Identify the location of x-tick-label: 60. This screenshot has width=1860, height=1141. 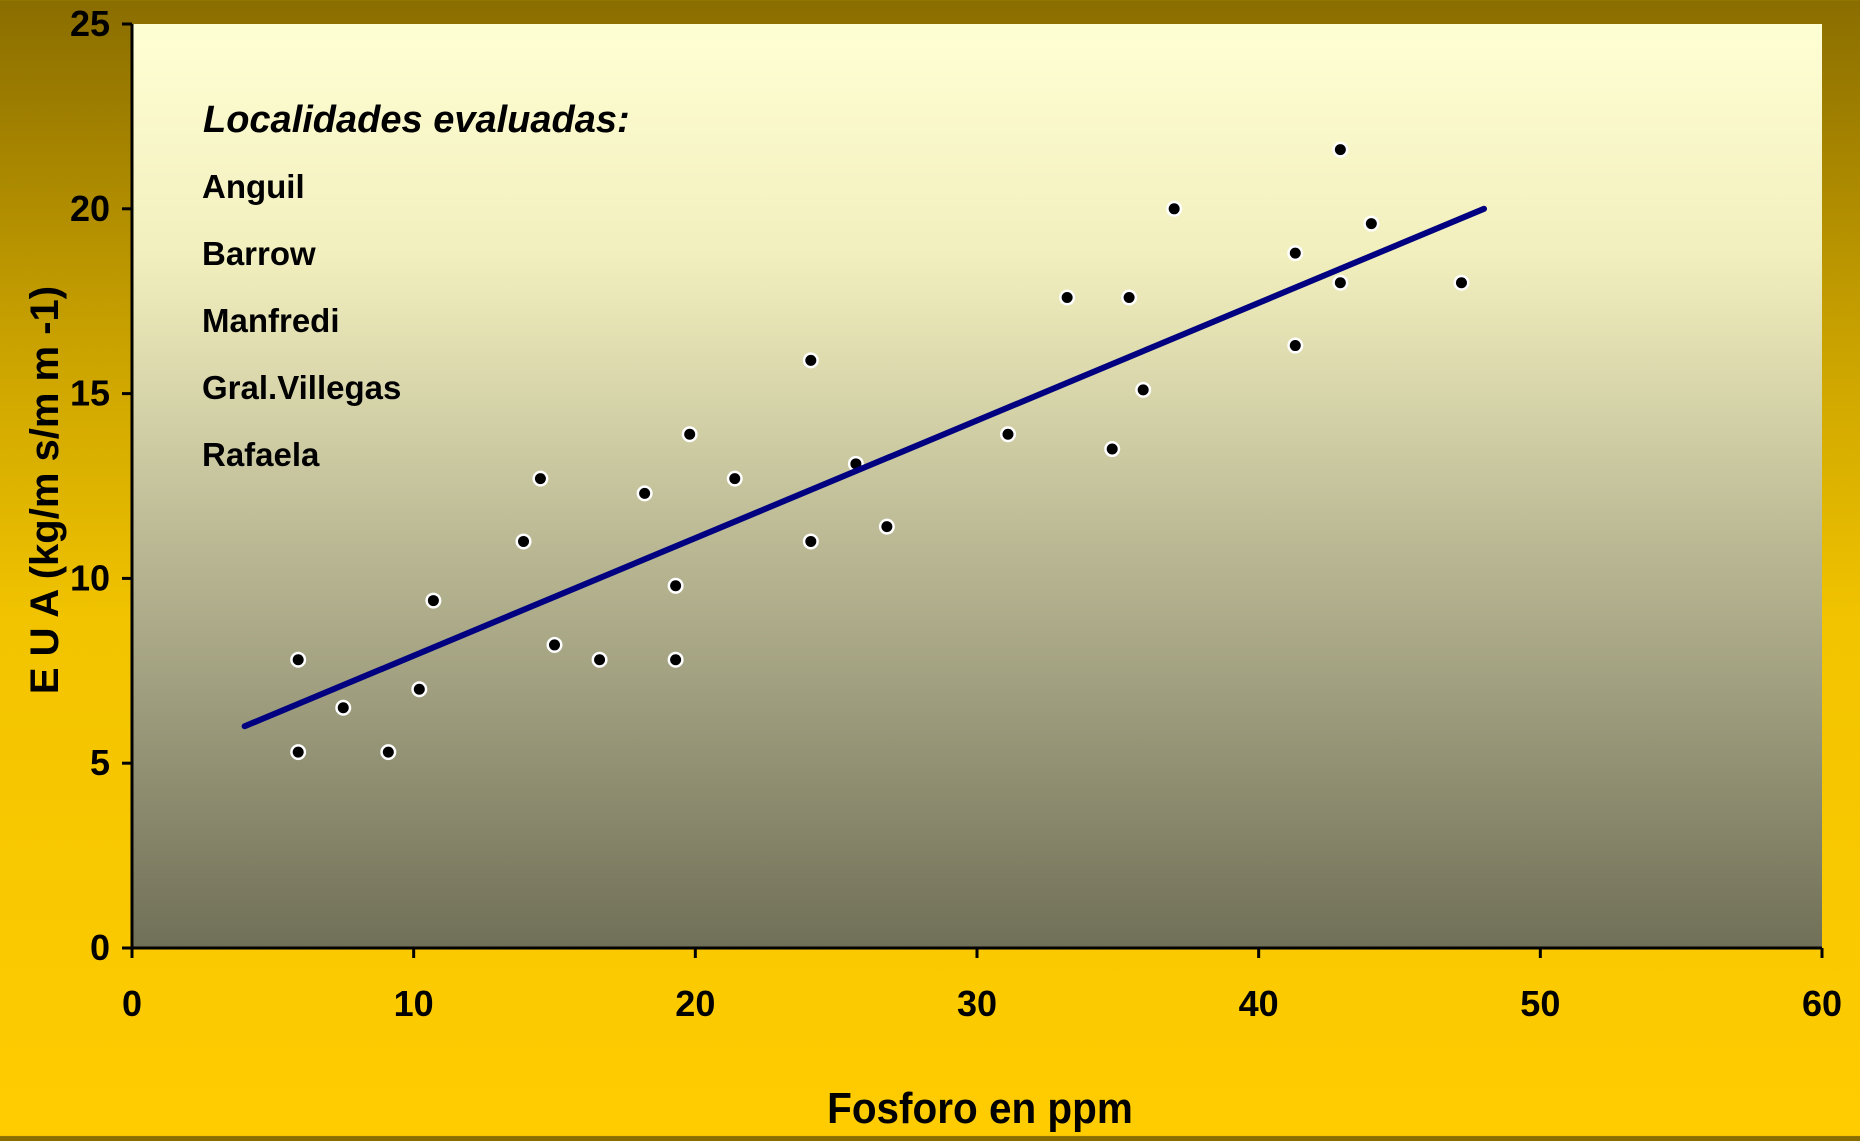
(1822, 1003).